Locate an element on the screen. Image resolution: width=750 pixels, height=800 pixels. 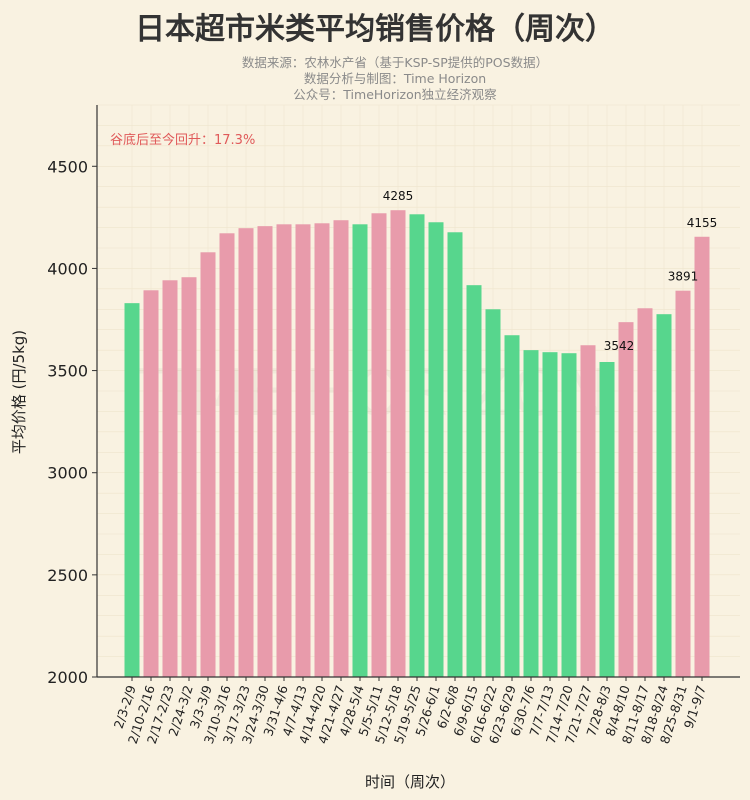
chart-subtitle-source: 数据来源：农林水产省（基于KSP-SP提供的POS数据） is located at coordinates (395, 62).